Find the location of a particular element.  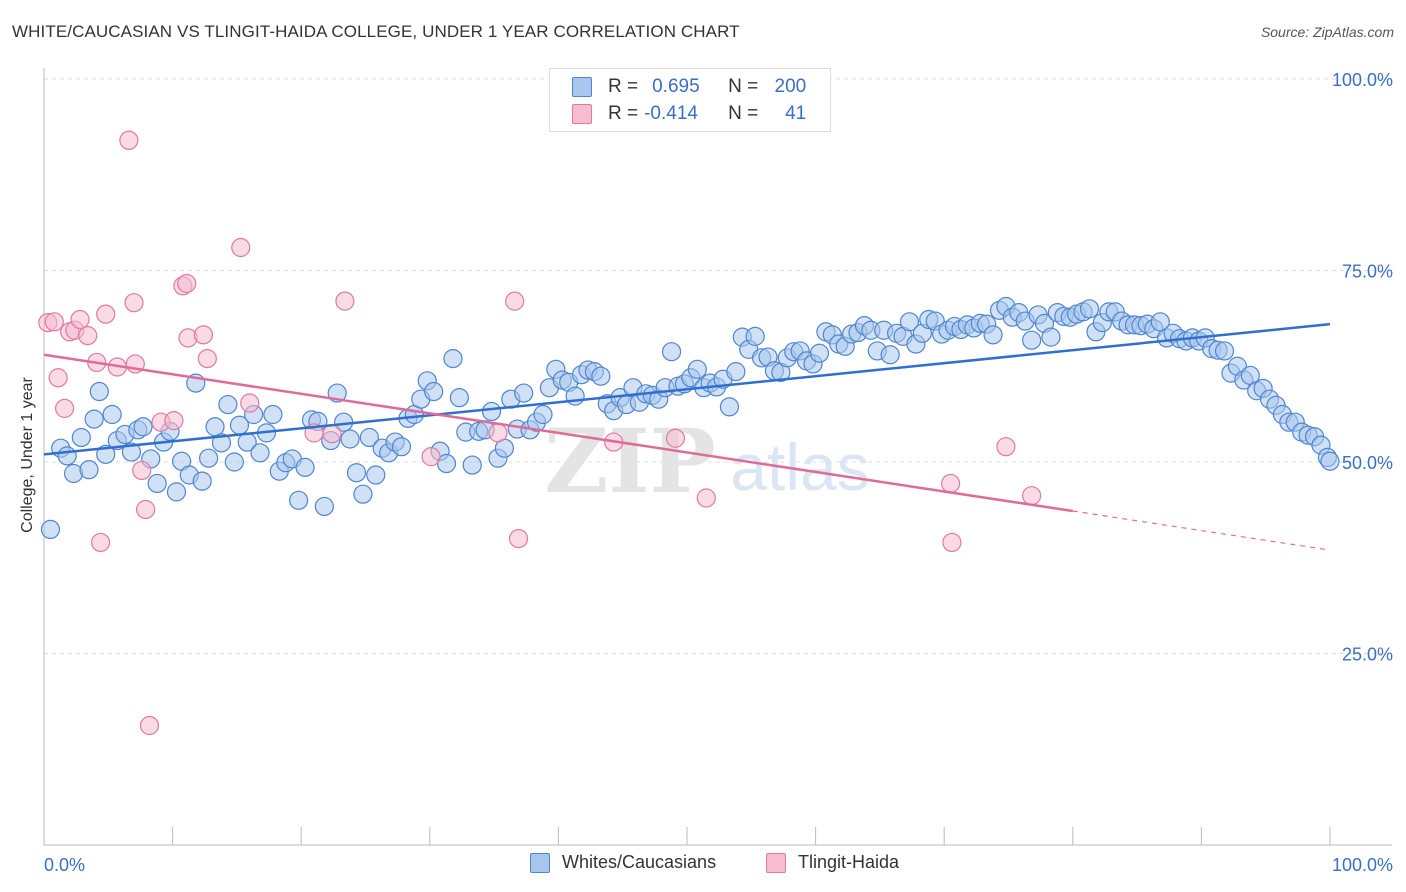

trend-line-whites is located at coordinates (687, 389).